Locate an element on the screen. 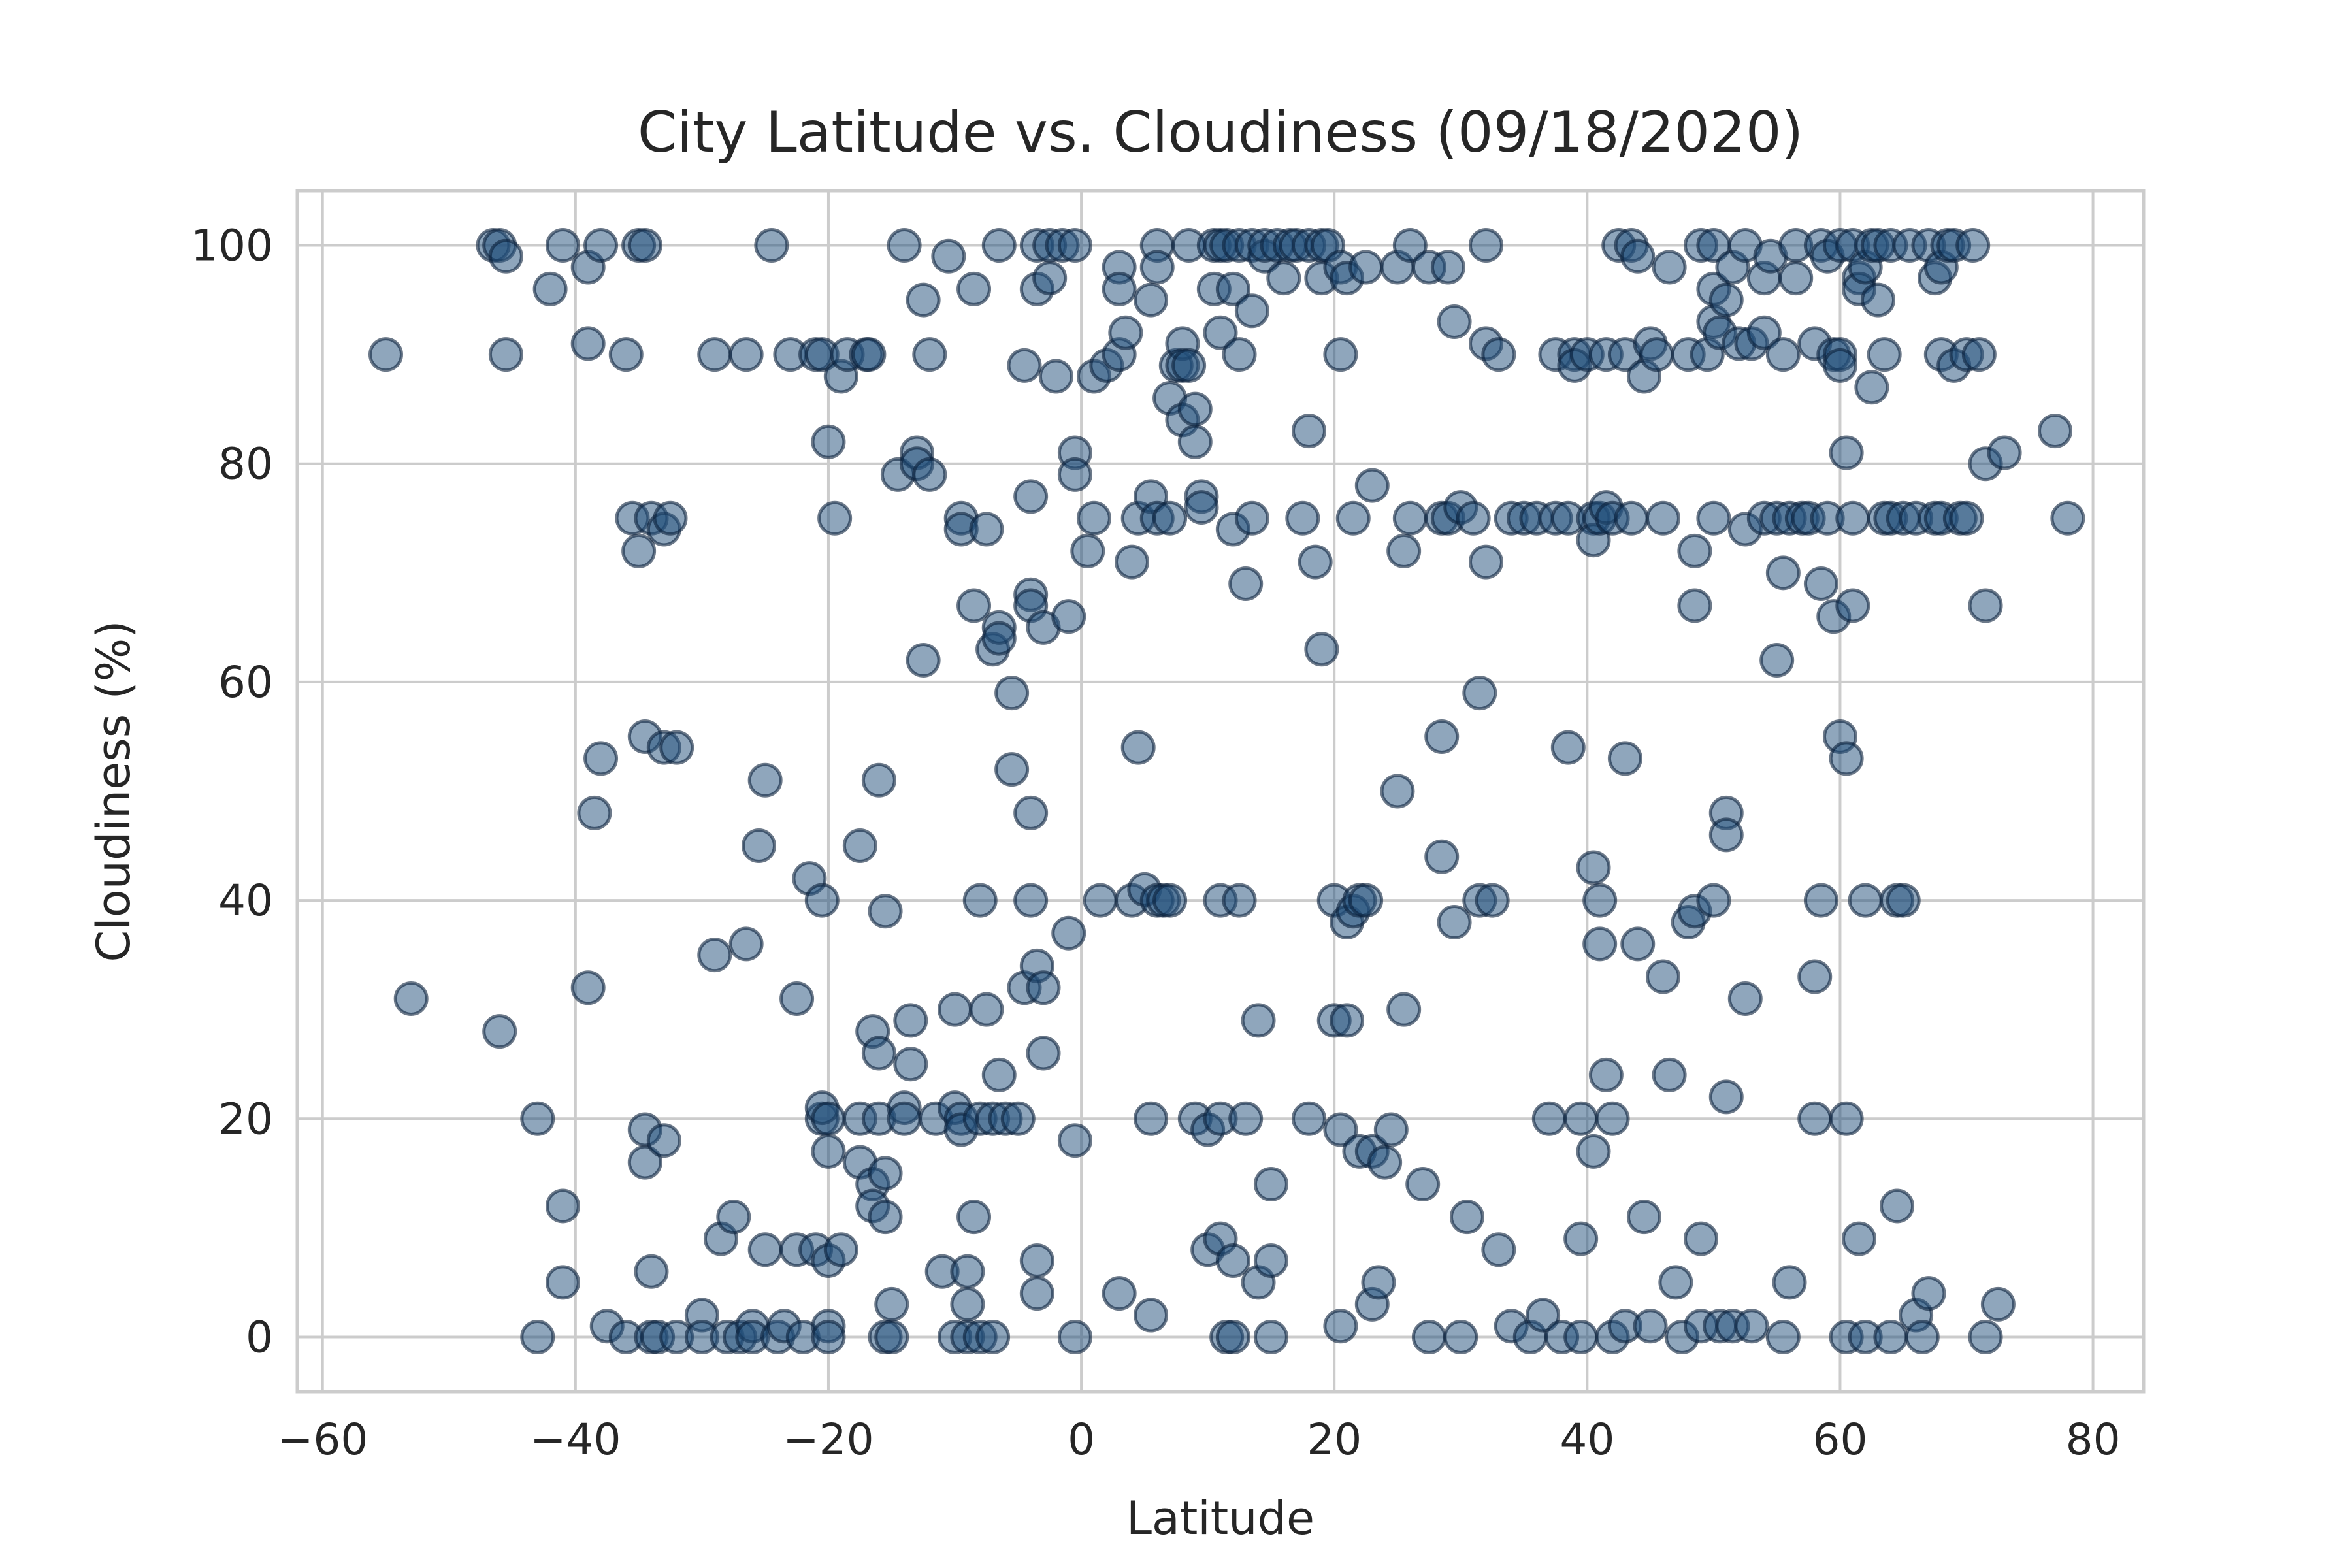 The width and height of the screenshot is (2352, 1568). y-axis-label: Cloudiness (%) is located at coordinates (113, 791).